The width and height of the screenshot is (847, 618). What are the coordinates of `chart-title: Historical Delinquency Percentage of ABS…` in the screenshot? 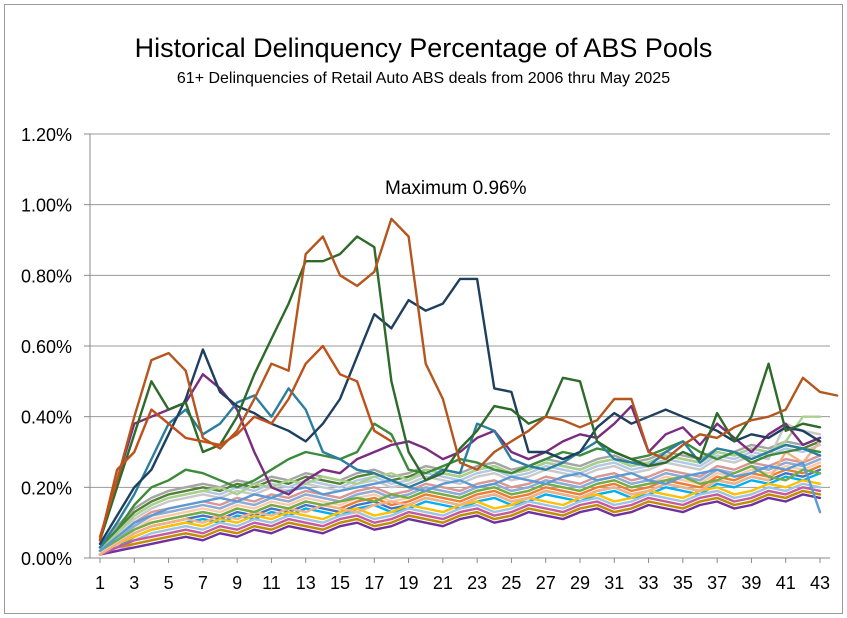 It's located at (423, 48).